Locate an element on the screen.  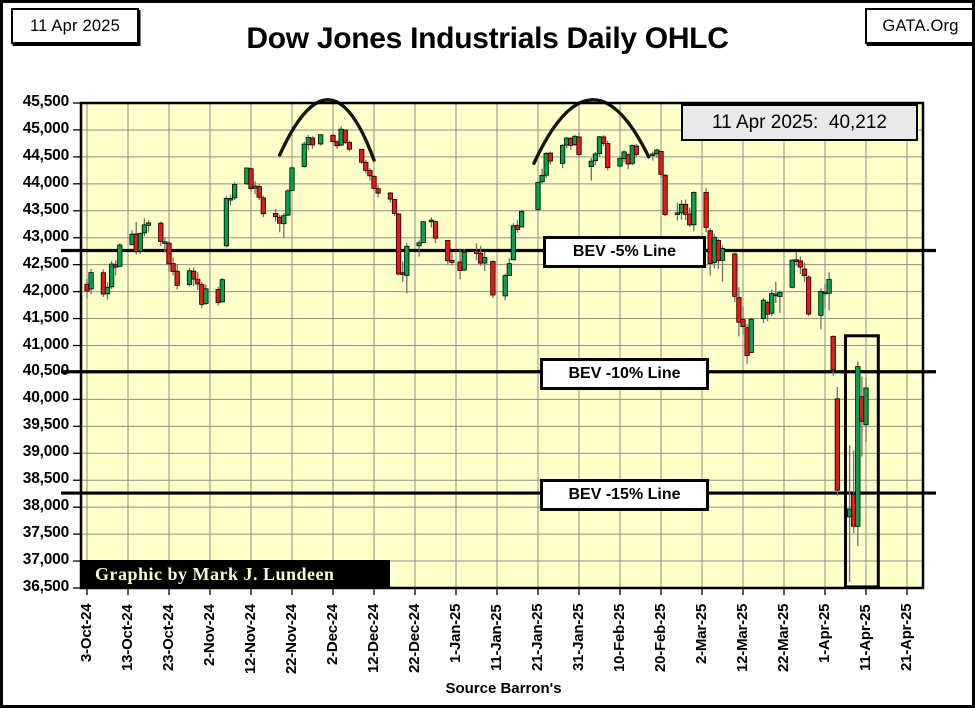
x-axis-label: 22-Mar-25 is located at coordinates (783, 638).